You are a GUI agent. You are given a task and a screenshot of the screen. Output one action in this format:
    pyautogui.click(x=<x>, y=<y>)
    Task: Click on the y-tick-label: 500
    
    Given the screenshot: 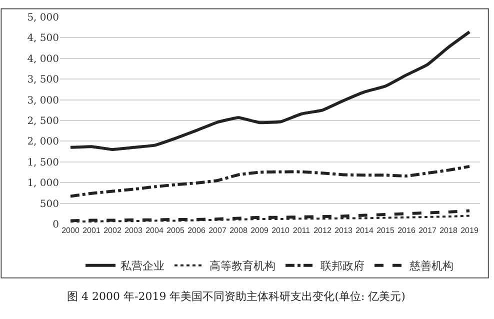 What is the action you would take?
    pyautogui.click(x=49, y=204)
    